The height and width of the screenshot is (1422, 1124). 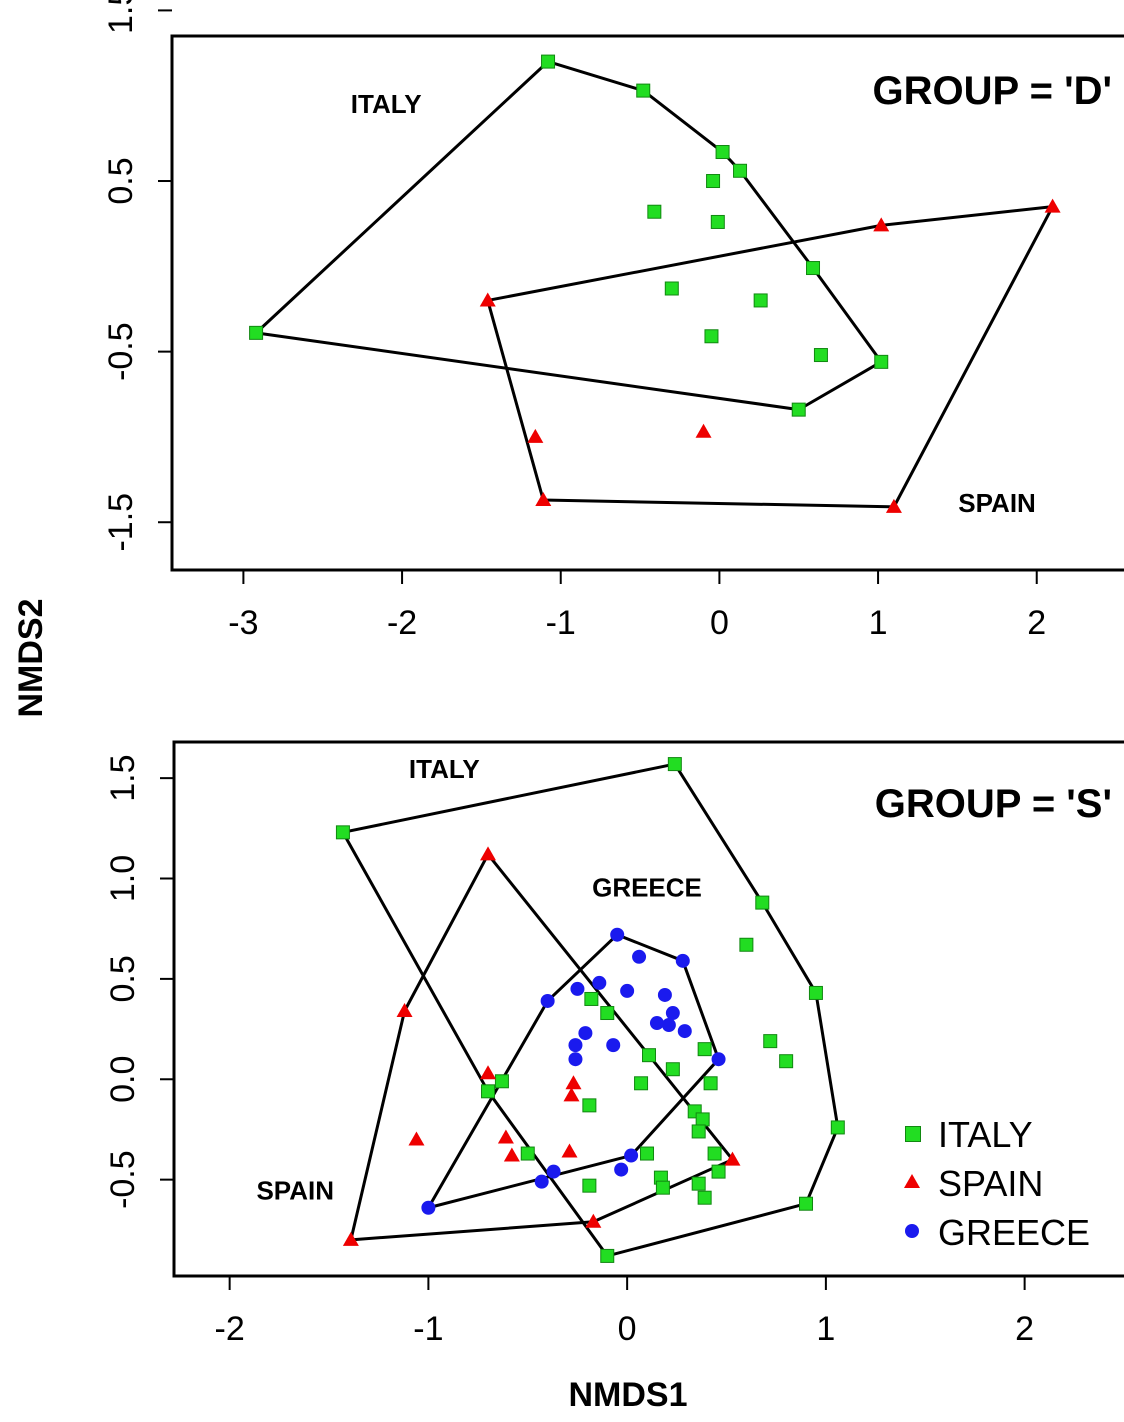 What do you see at coordinates (912, 1181) in the screenshot?
I see `legend-marker-spain` at bounding box center [912, 1181].